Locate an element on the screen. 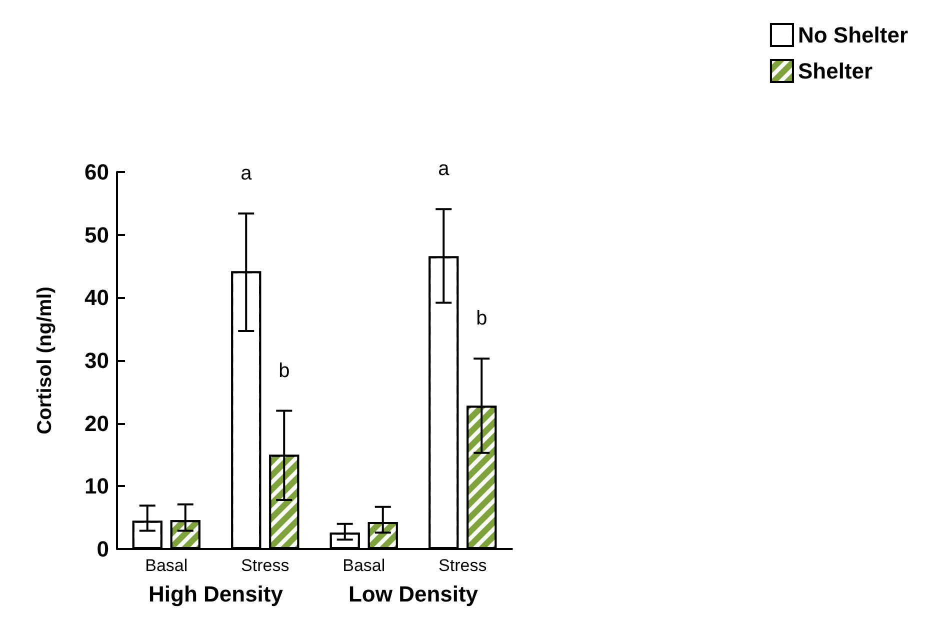  text: Low Density is located at coordinates (413, 594).